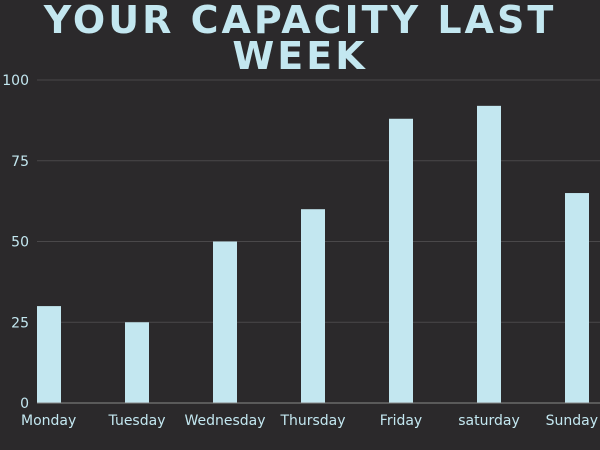 This screenshot has width=600, height=450. What do you see at coordinates (137, 421) in the screenshot?
I see `x-tick-label: Tuesday` at bounding box center [137, 421].